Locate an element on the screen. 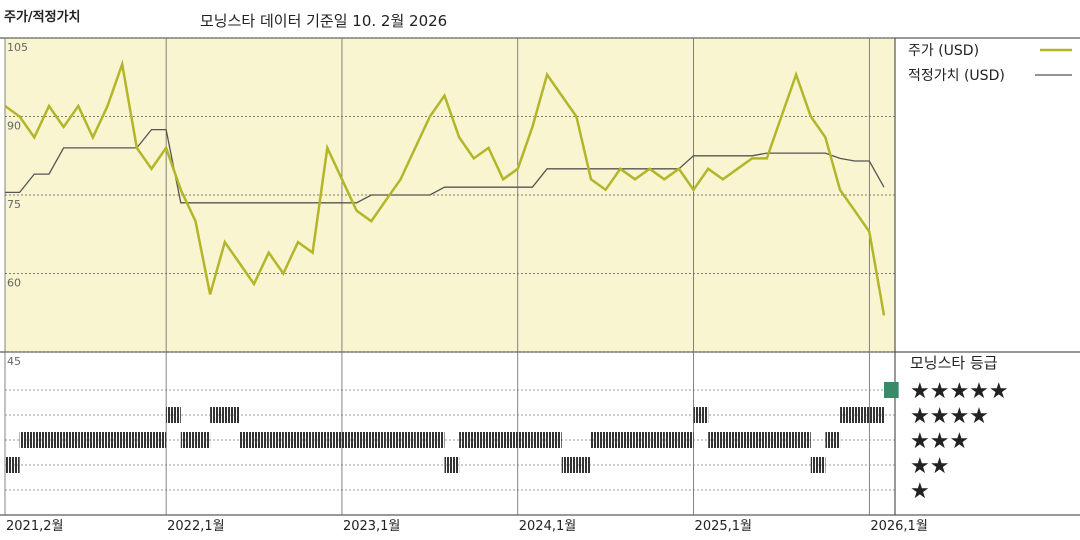  chart-subtitle: 모닝스타 데이터 기준일 10. 2월 2026 is located at coordinates (323, 21).